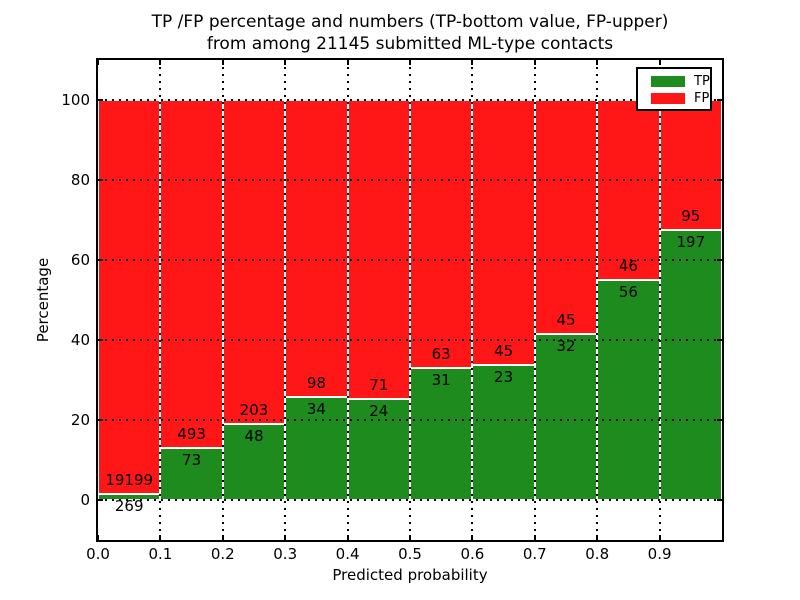 Image resolution: width=800 pixels, height=600 pixels. I want to click on bar-label-fp: 95, so click(691, 216).